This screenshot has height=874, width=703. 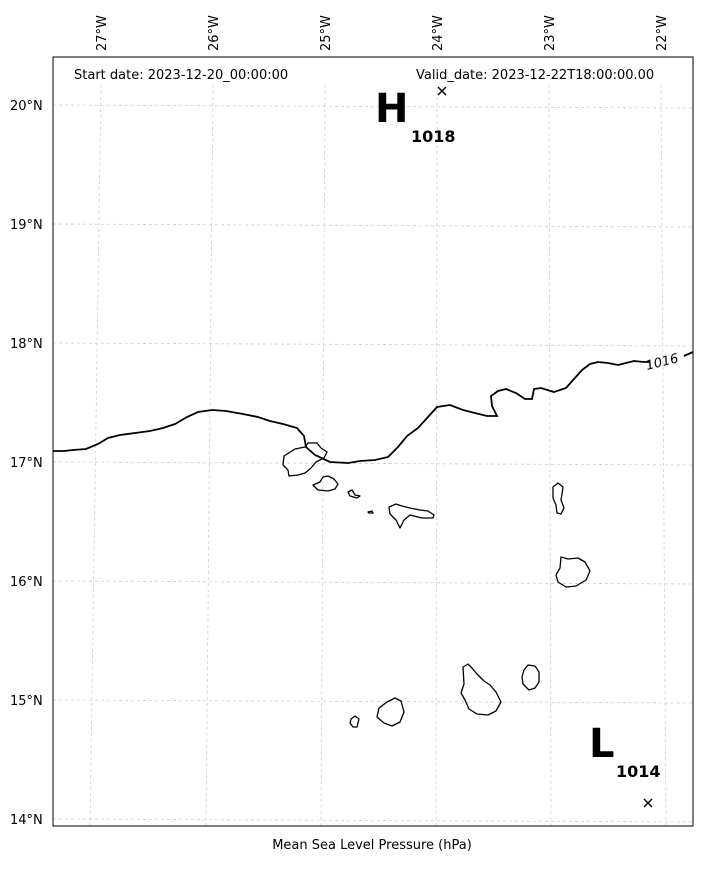 What do you see at coordinates (370, 512) in the screenshot?
I see `island-raso` at bounding box center [370, 512].